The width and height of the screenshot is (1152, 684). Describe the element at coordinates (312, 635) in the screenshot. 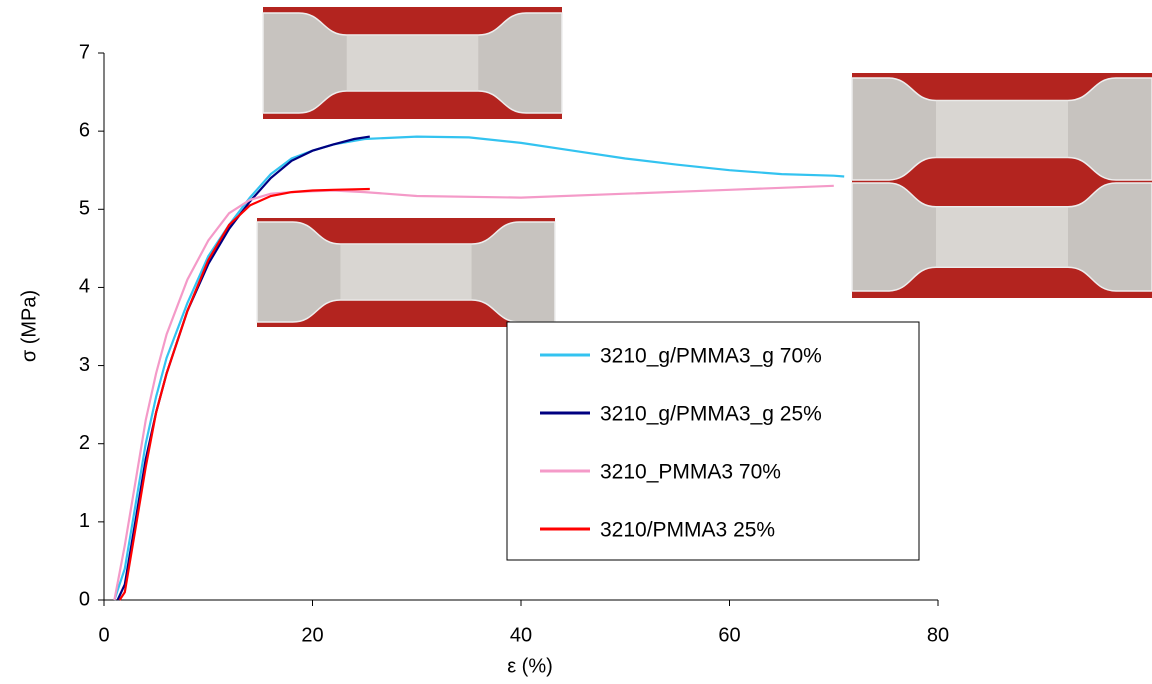

I see `x-tick-label: 20` at that location.